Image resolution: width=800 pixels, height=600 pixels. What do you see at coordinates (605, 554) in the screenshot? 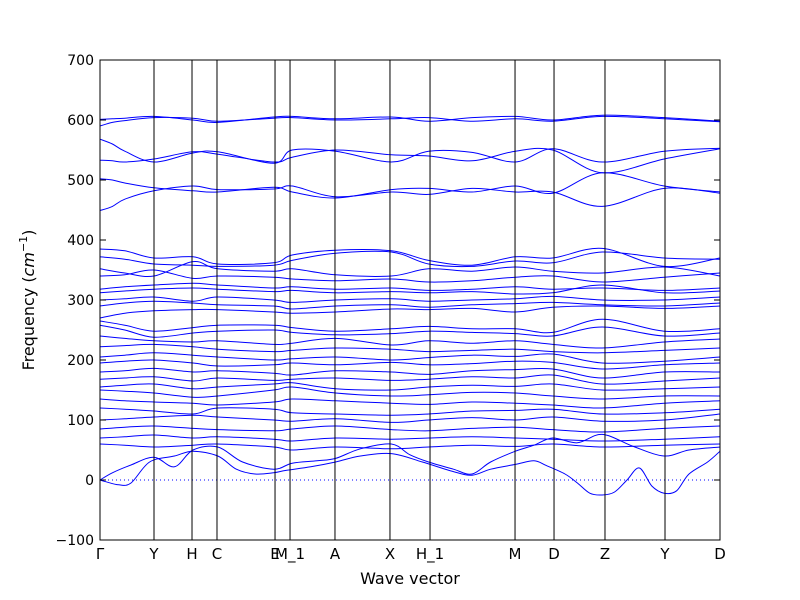
I see `kpoint-label: Z` at bounding box center [605, 554].